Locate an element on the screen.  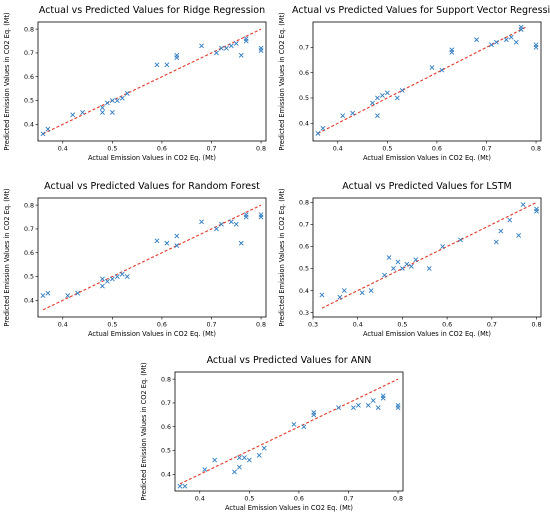
chart-title: Actual vs Predicted Values for ANN is located at coordinates (289, 360).